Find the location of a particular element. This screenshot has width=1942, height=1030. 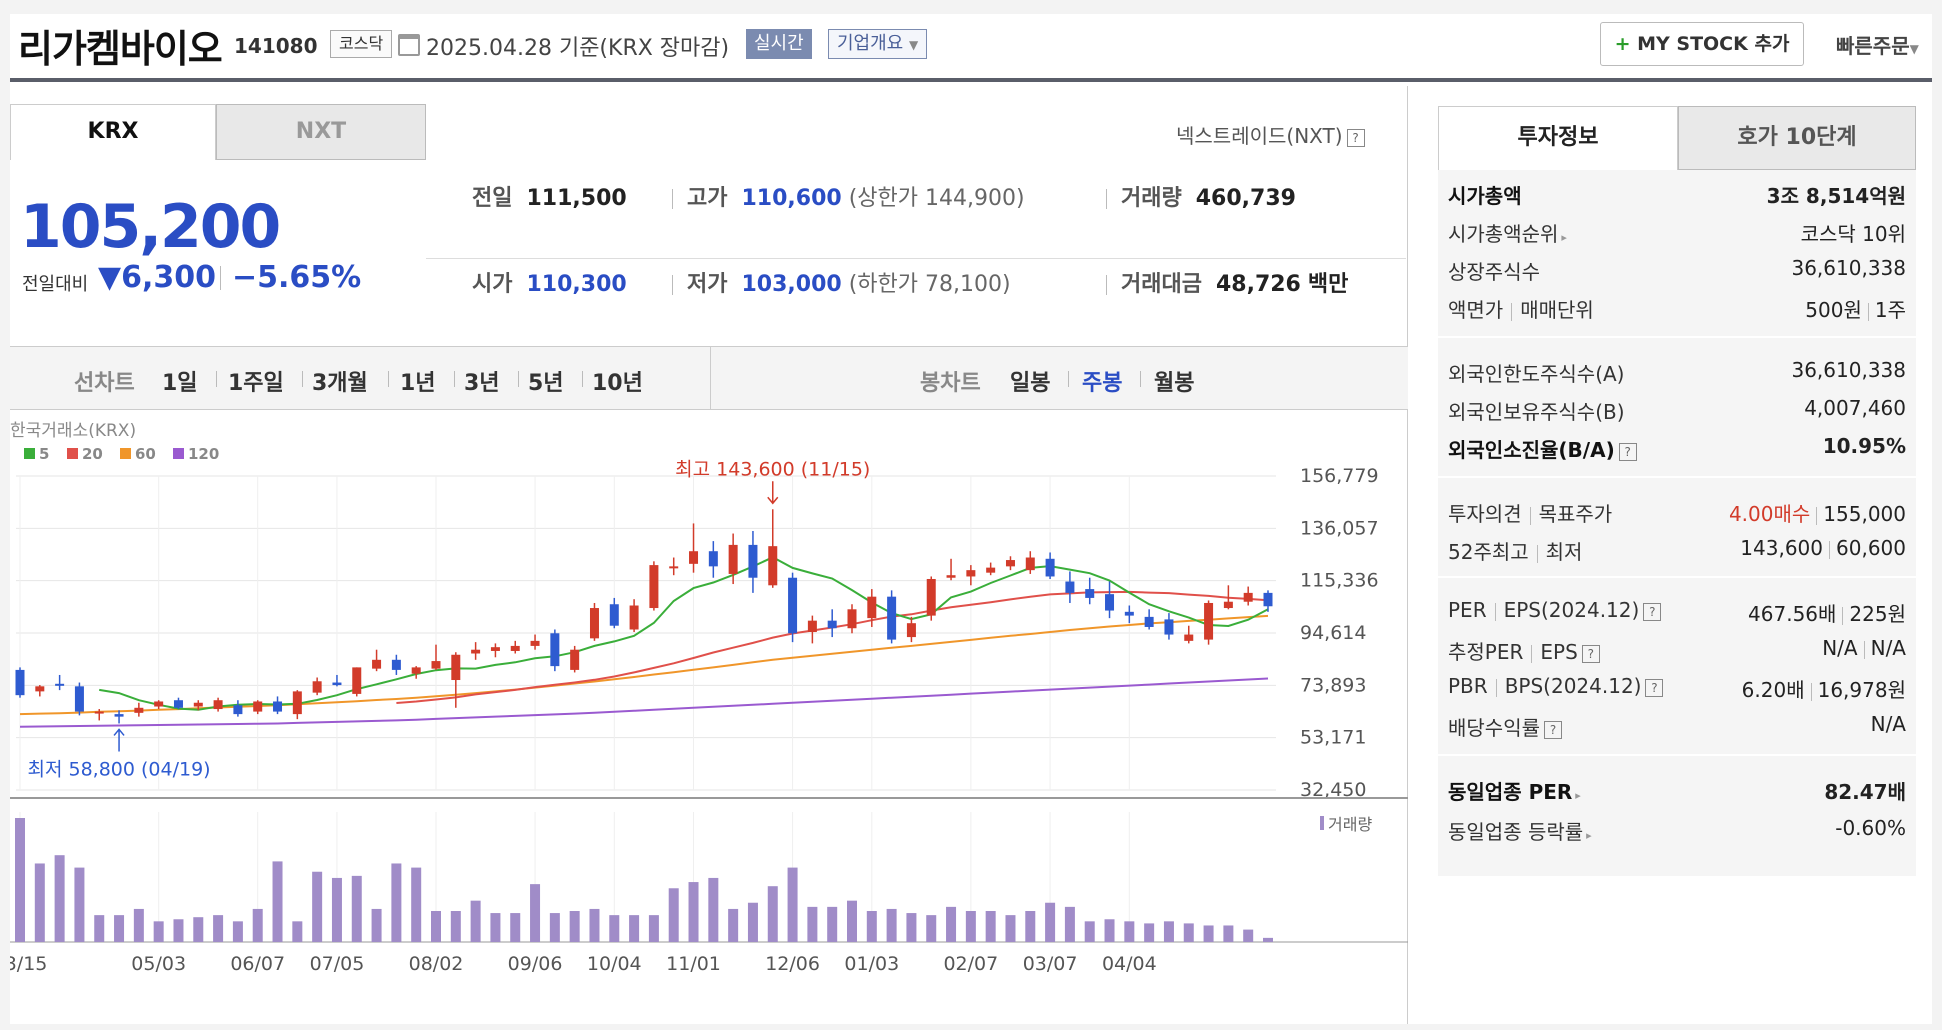

dividend-value: N/A is located at coordinates (1888, 724).